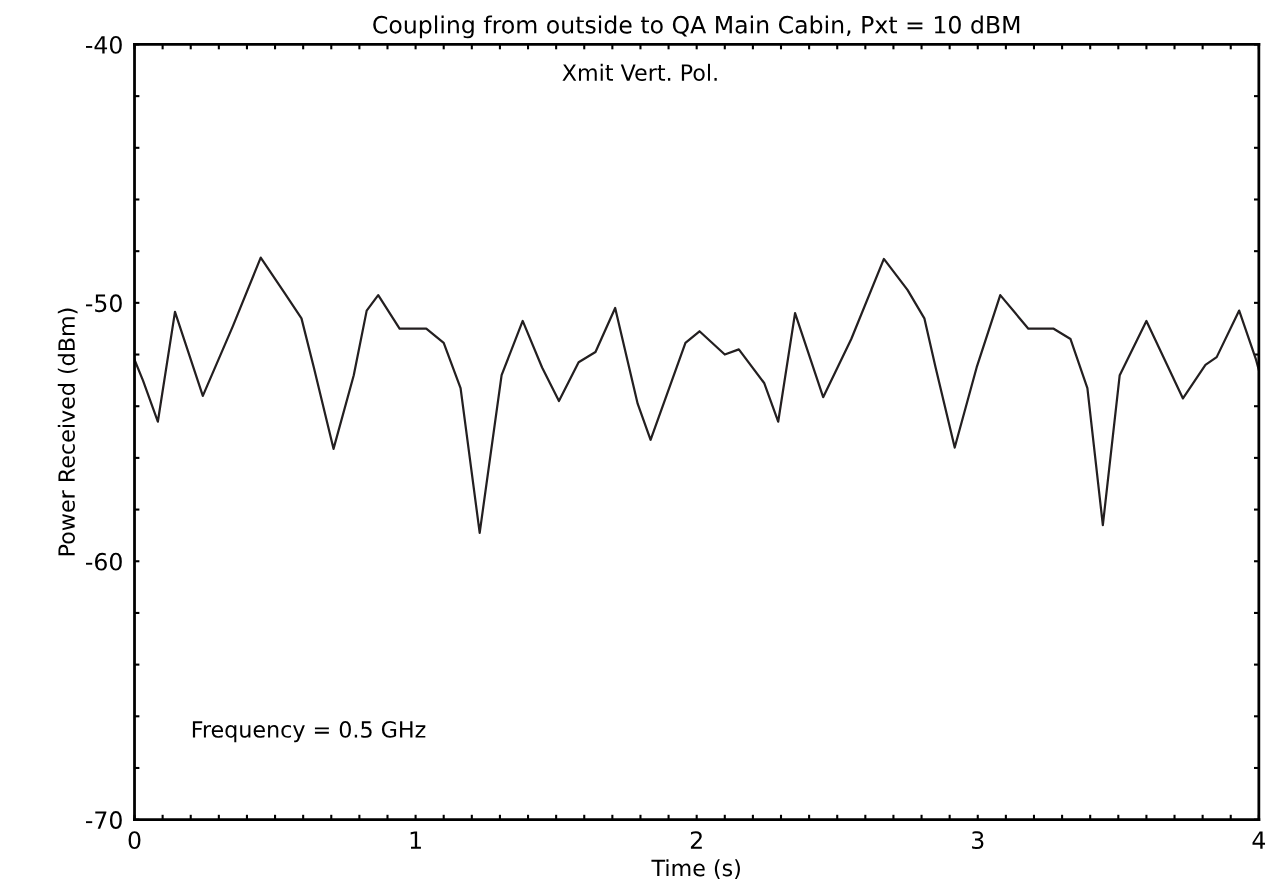  What do you see at coordinates (103, 561) in the screenshot?
I see `y-tick-label: -60` at bounding box center [103, 561].